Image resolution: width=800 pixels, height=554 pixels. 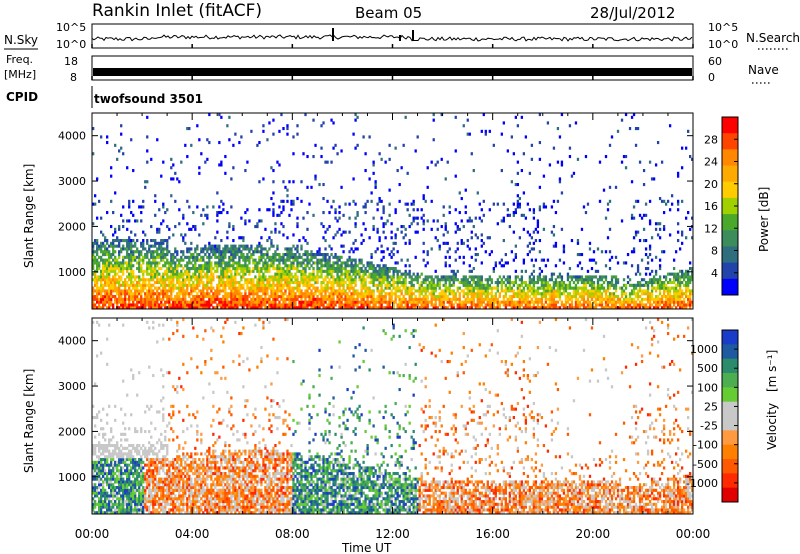 What do you see at coordinates (92, 534) in the screenshot?
I see `time-tick-label-0: 00:00` at bounding box center [92, 534].